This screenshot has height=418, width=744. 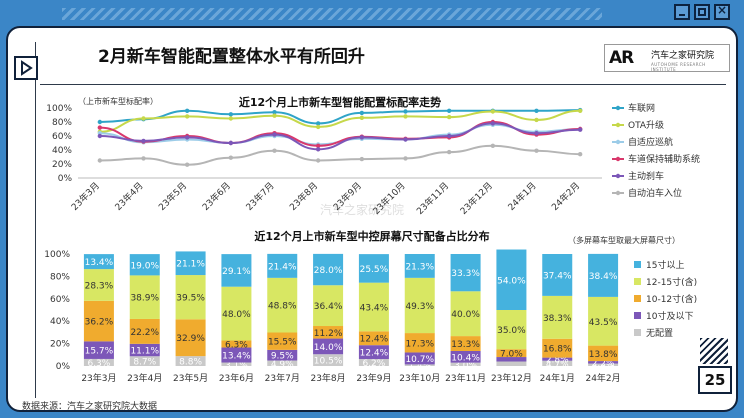 What do you see at coordinates (702, 12) in the screenshot?
I see `maximize-icon` at bounding box center [702, 12].